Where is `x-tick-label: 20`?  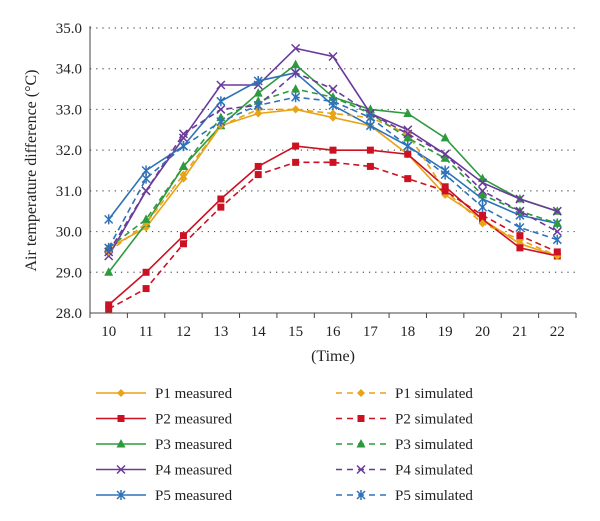
x-tick-label: 20 is located at coordinates (482, 332).